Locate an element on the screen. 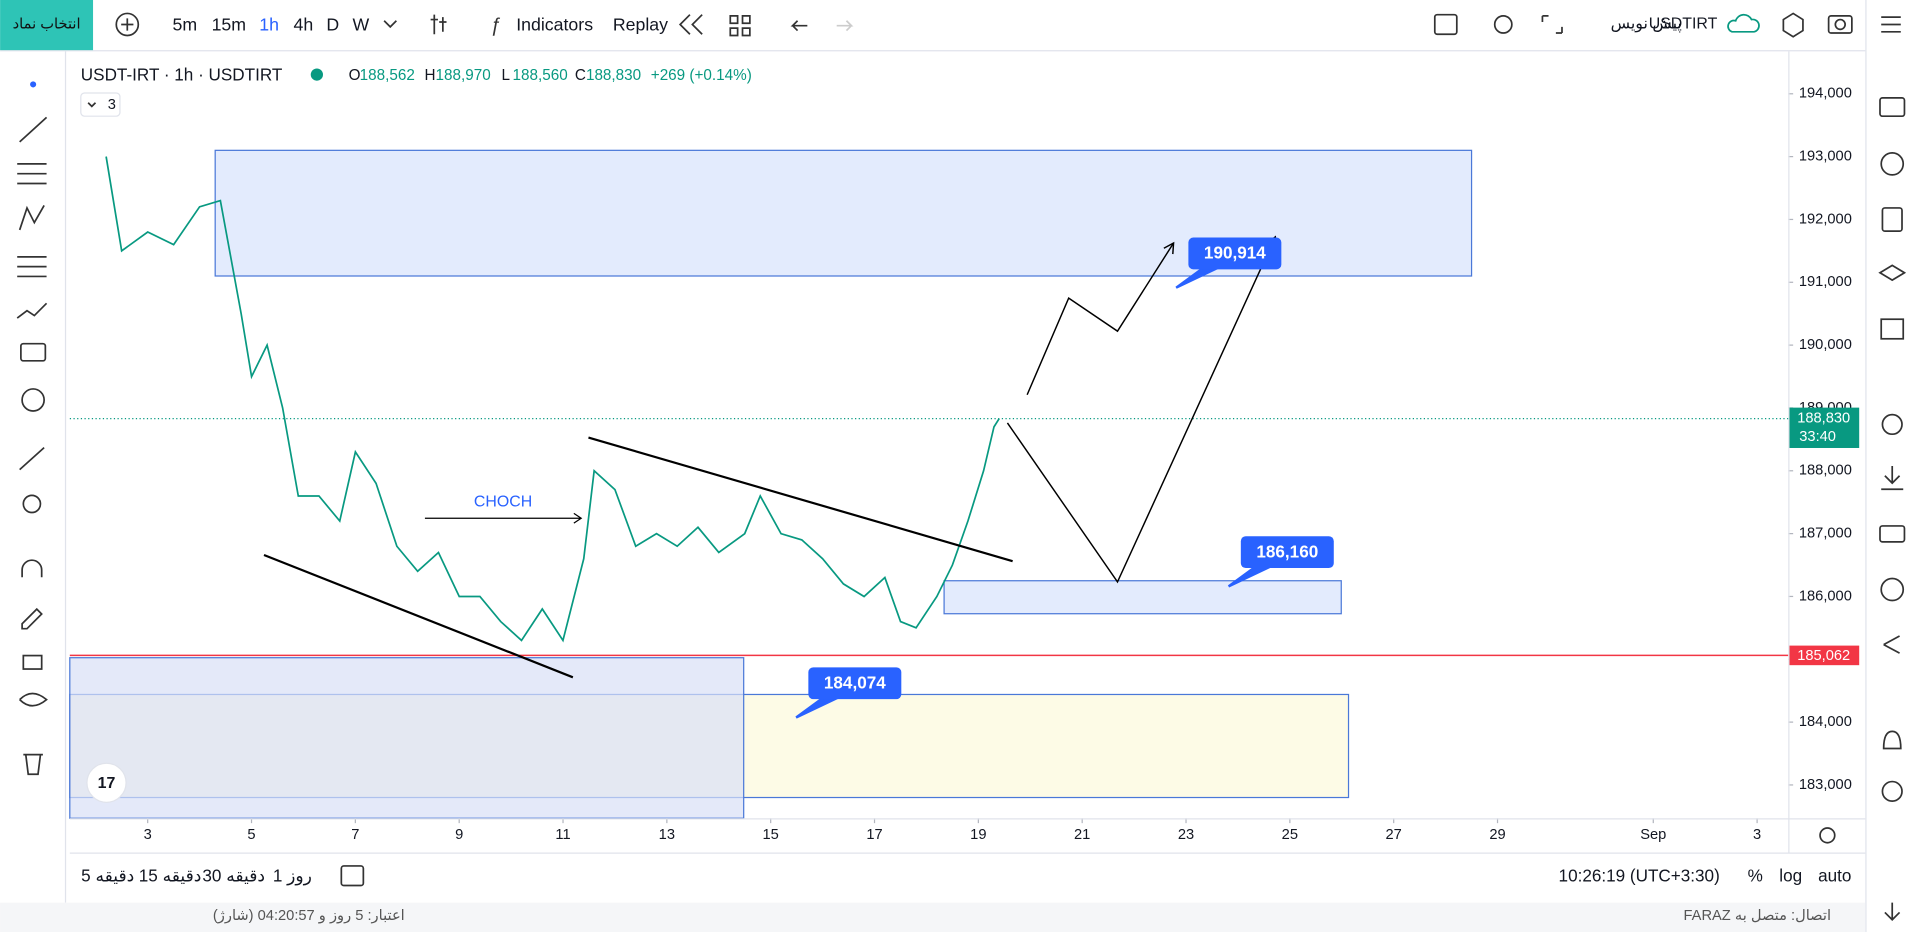 The image size is (1918, 932). forecast-tool is located at coordinates (32, 266).